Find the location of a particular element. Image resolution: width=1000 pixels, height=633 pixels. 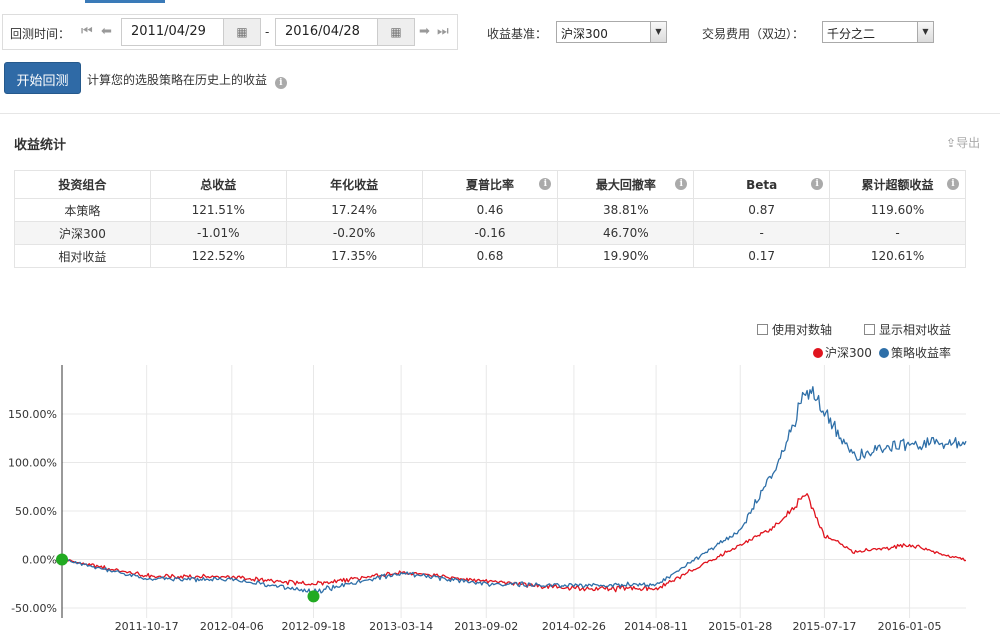

header-max-drawdown: 最大回撤率 i is located at coordinates (626, 184).